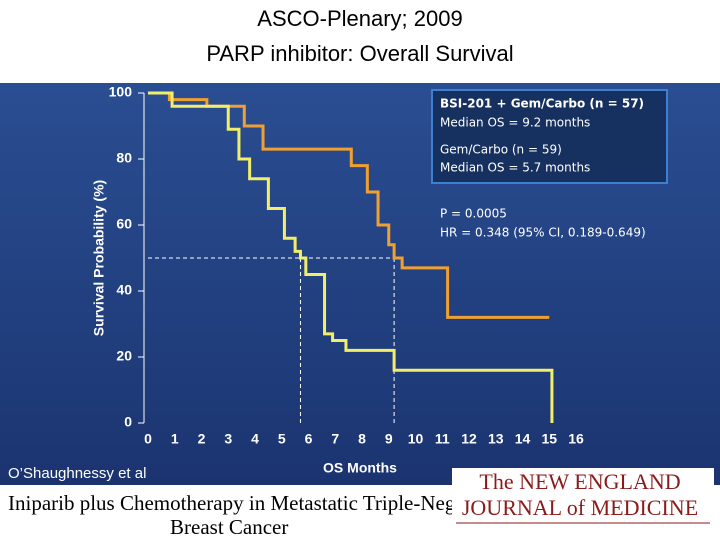 Image resolution: width=720 pixels, height=540 pixels. Describe the element at coordinates (124, 158) in the screenshot. I see `y-tick-label: 80` at that location.